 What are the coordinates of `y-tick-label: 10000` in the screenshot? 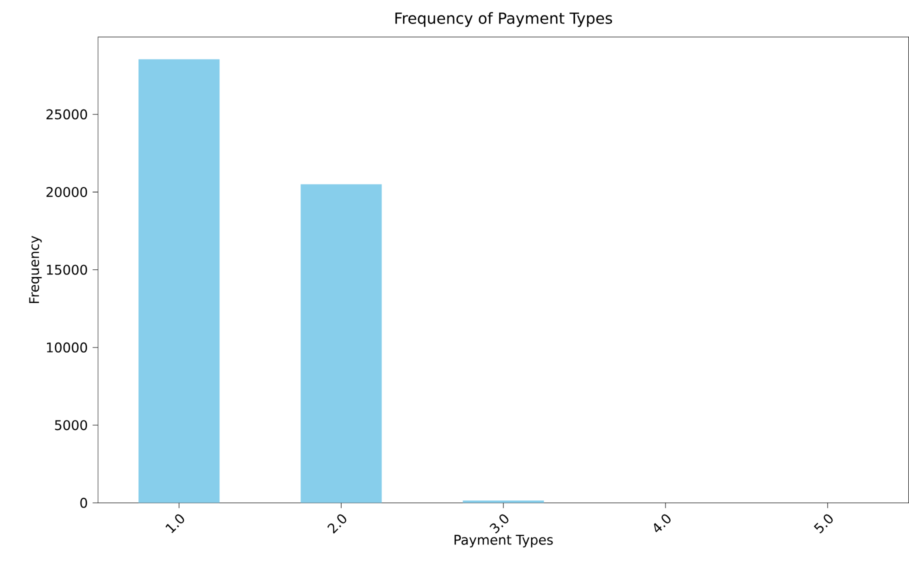 It's located at (67, 347).